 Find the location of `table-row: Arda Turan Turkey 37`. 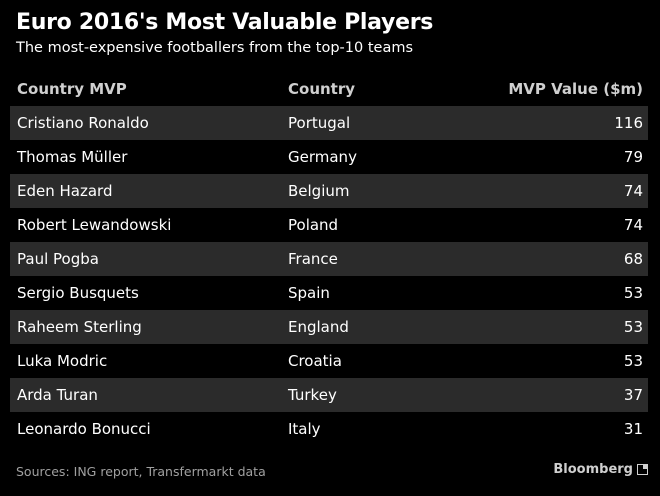

table-row: Arda Turan Turkey 37 is located at coordinates (329, 395).